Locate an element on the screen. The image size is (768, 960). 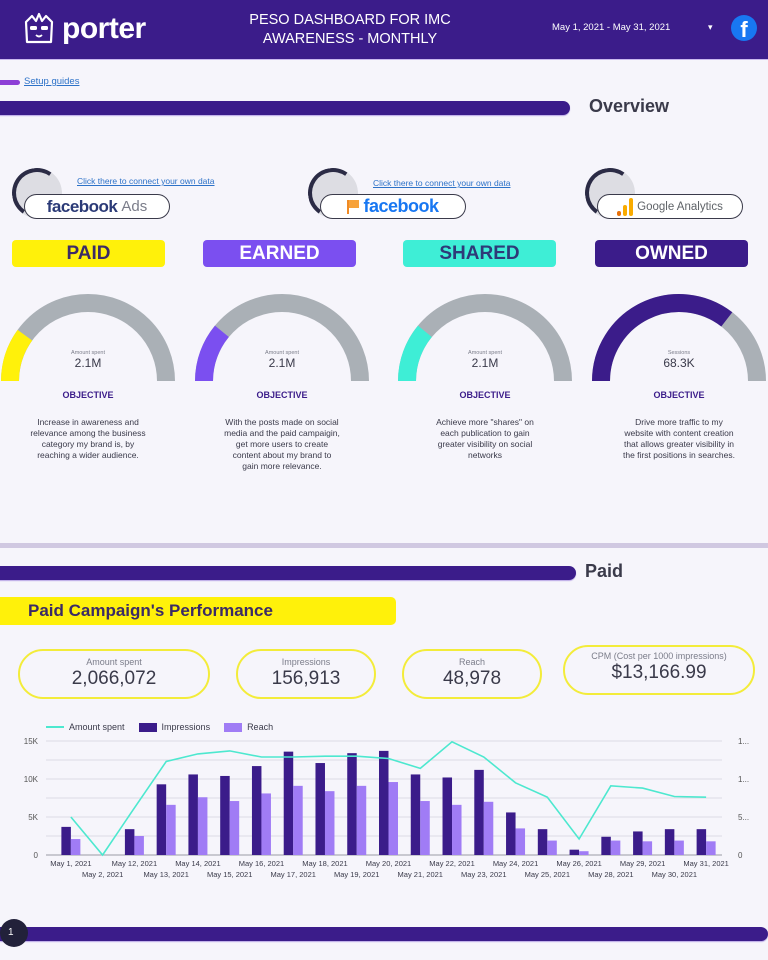
paid-gauge: Amount spent 2.1M is located at coordinates (88, 338).